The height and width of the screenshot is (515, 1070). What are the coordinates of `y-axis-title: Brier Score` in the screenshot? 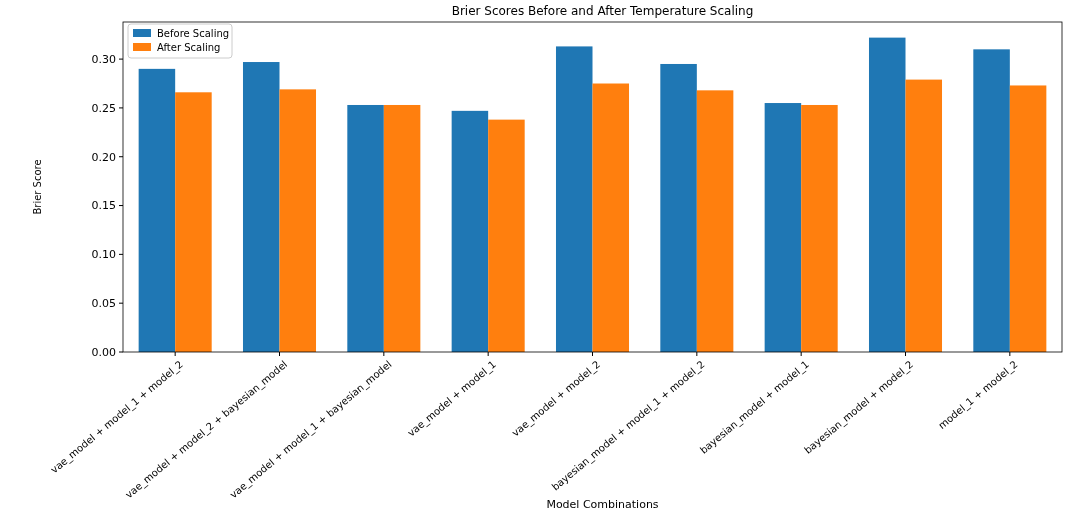 It's located at (37, 187).